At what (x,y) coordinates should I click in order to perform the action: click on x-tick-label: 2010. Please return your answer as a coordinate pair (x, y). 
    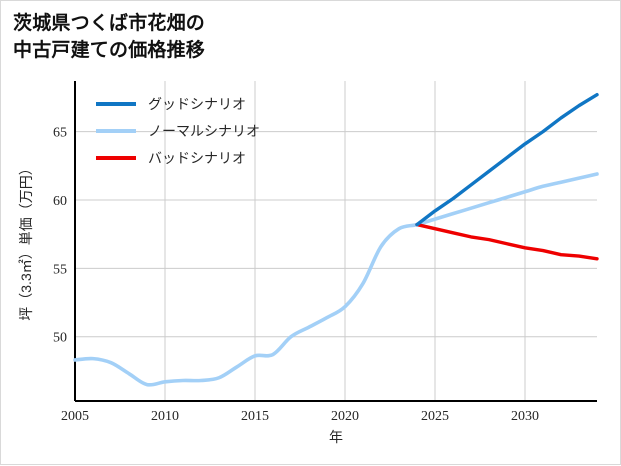
    Looking at the image, I should click on (165, 416).